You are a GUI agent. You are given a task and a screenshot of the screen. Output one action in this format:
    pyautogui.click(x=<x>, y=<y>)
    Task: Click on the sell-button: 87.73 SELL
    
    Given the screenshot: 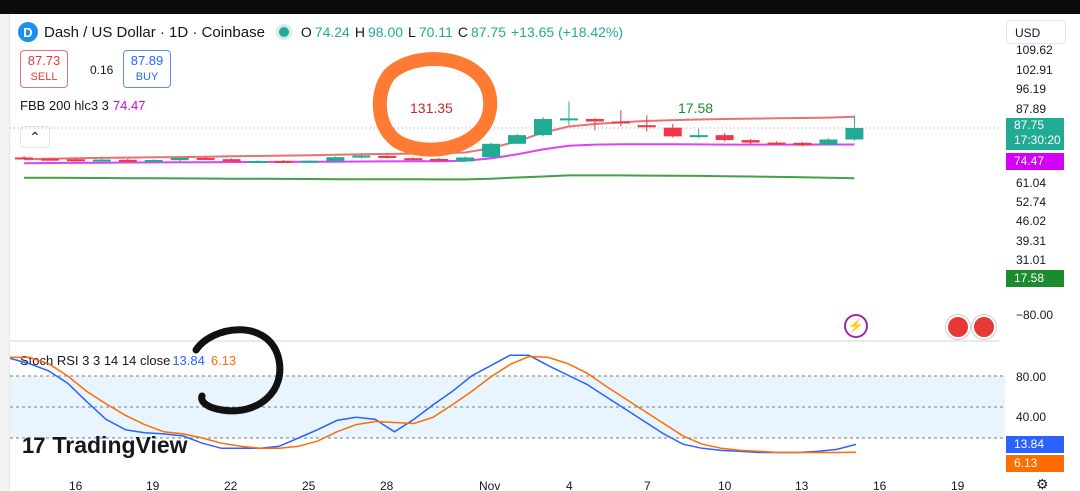 What is the action you would take?
    pyautogui.click(x=44, y=69)
    